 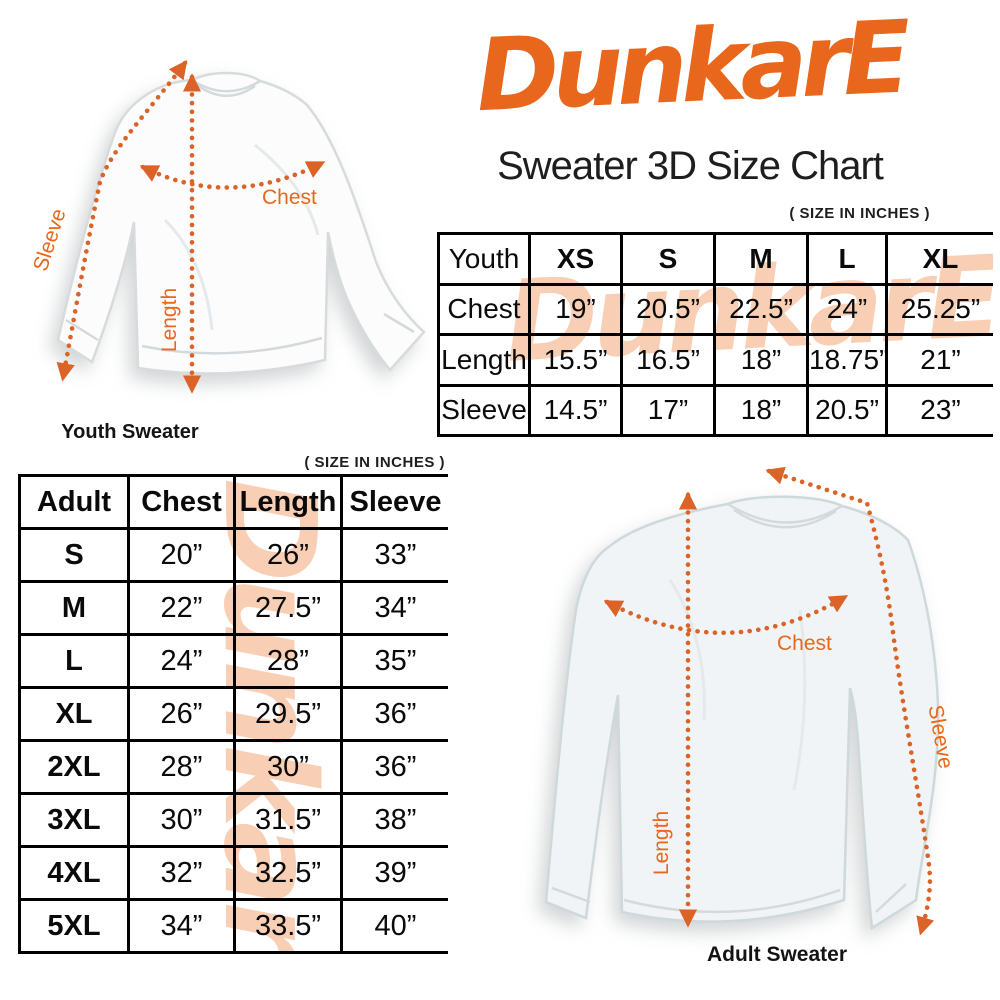 I want to click on page-title: Sweater 3D Size Chart, so click(x=690, y=166).